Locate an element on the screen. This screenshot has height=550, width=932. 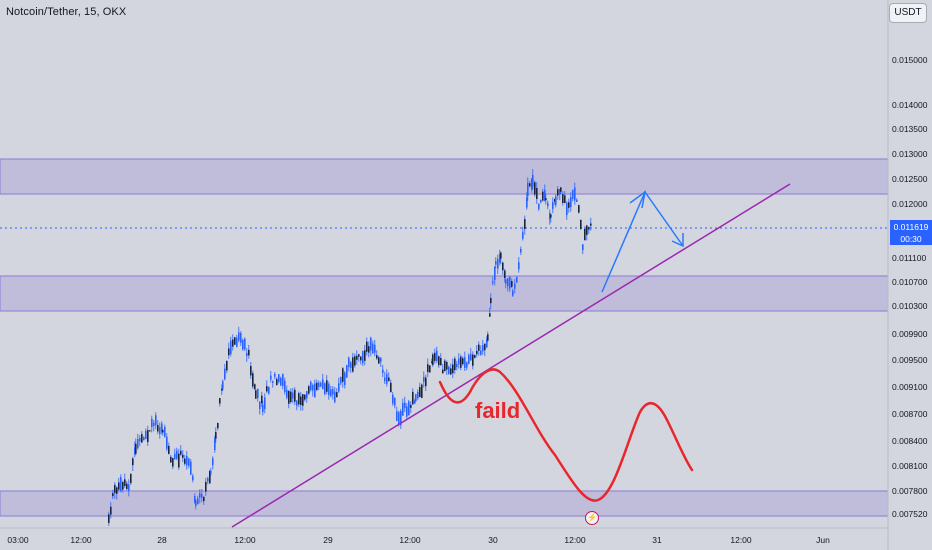
price-label: 0.013500 is located at coordinates (910, 129).